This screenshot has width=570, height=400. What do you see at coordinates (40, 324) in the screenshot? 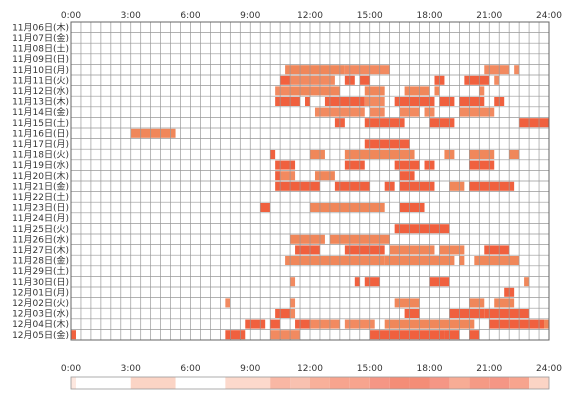
I see `row-label: 12月04日(木)` at bounding box center [40, 324].